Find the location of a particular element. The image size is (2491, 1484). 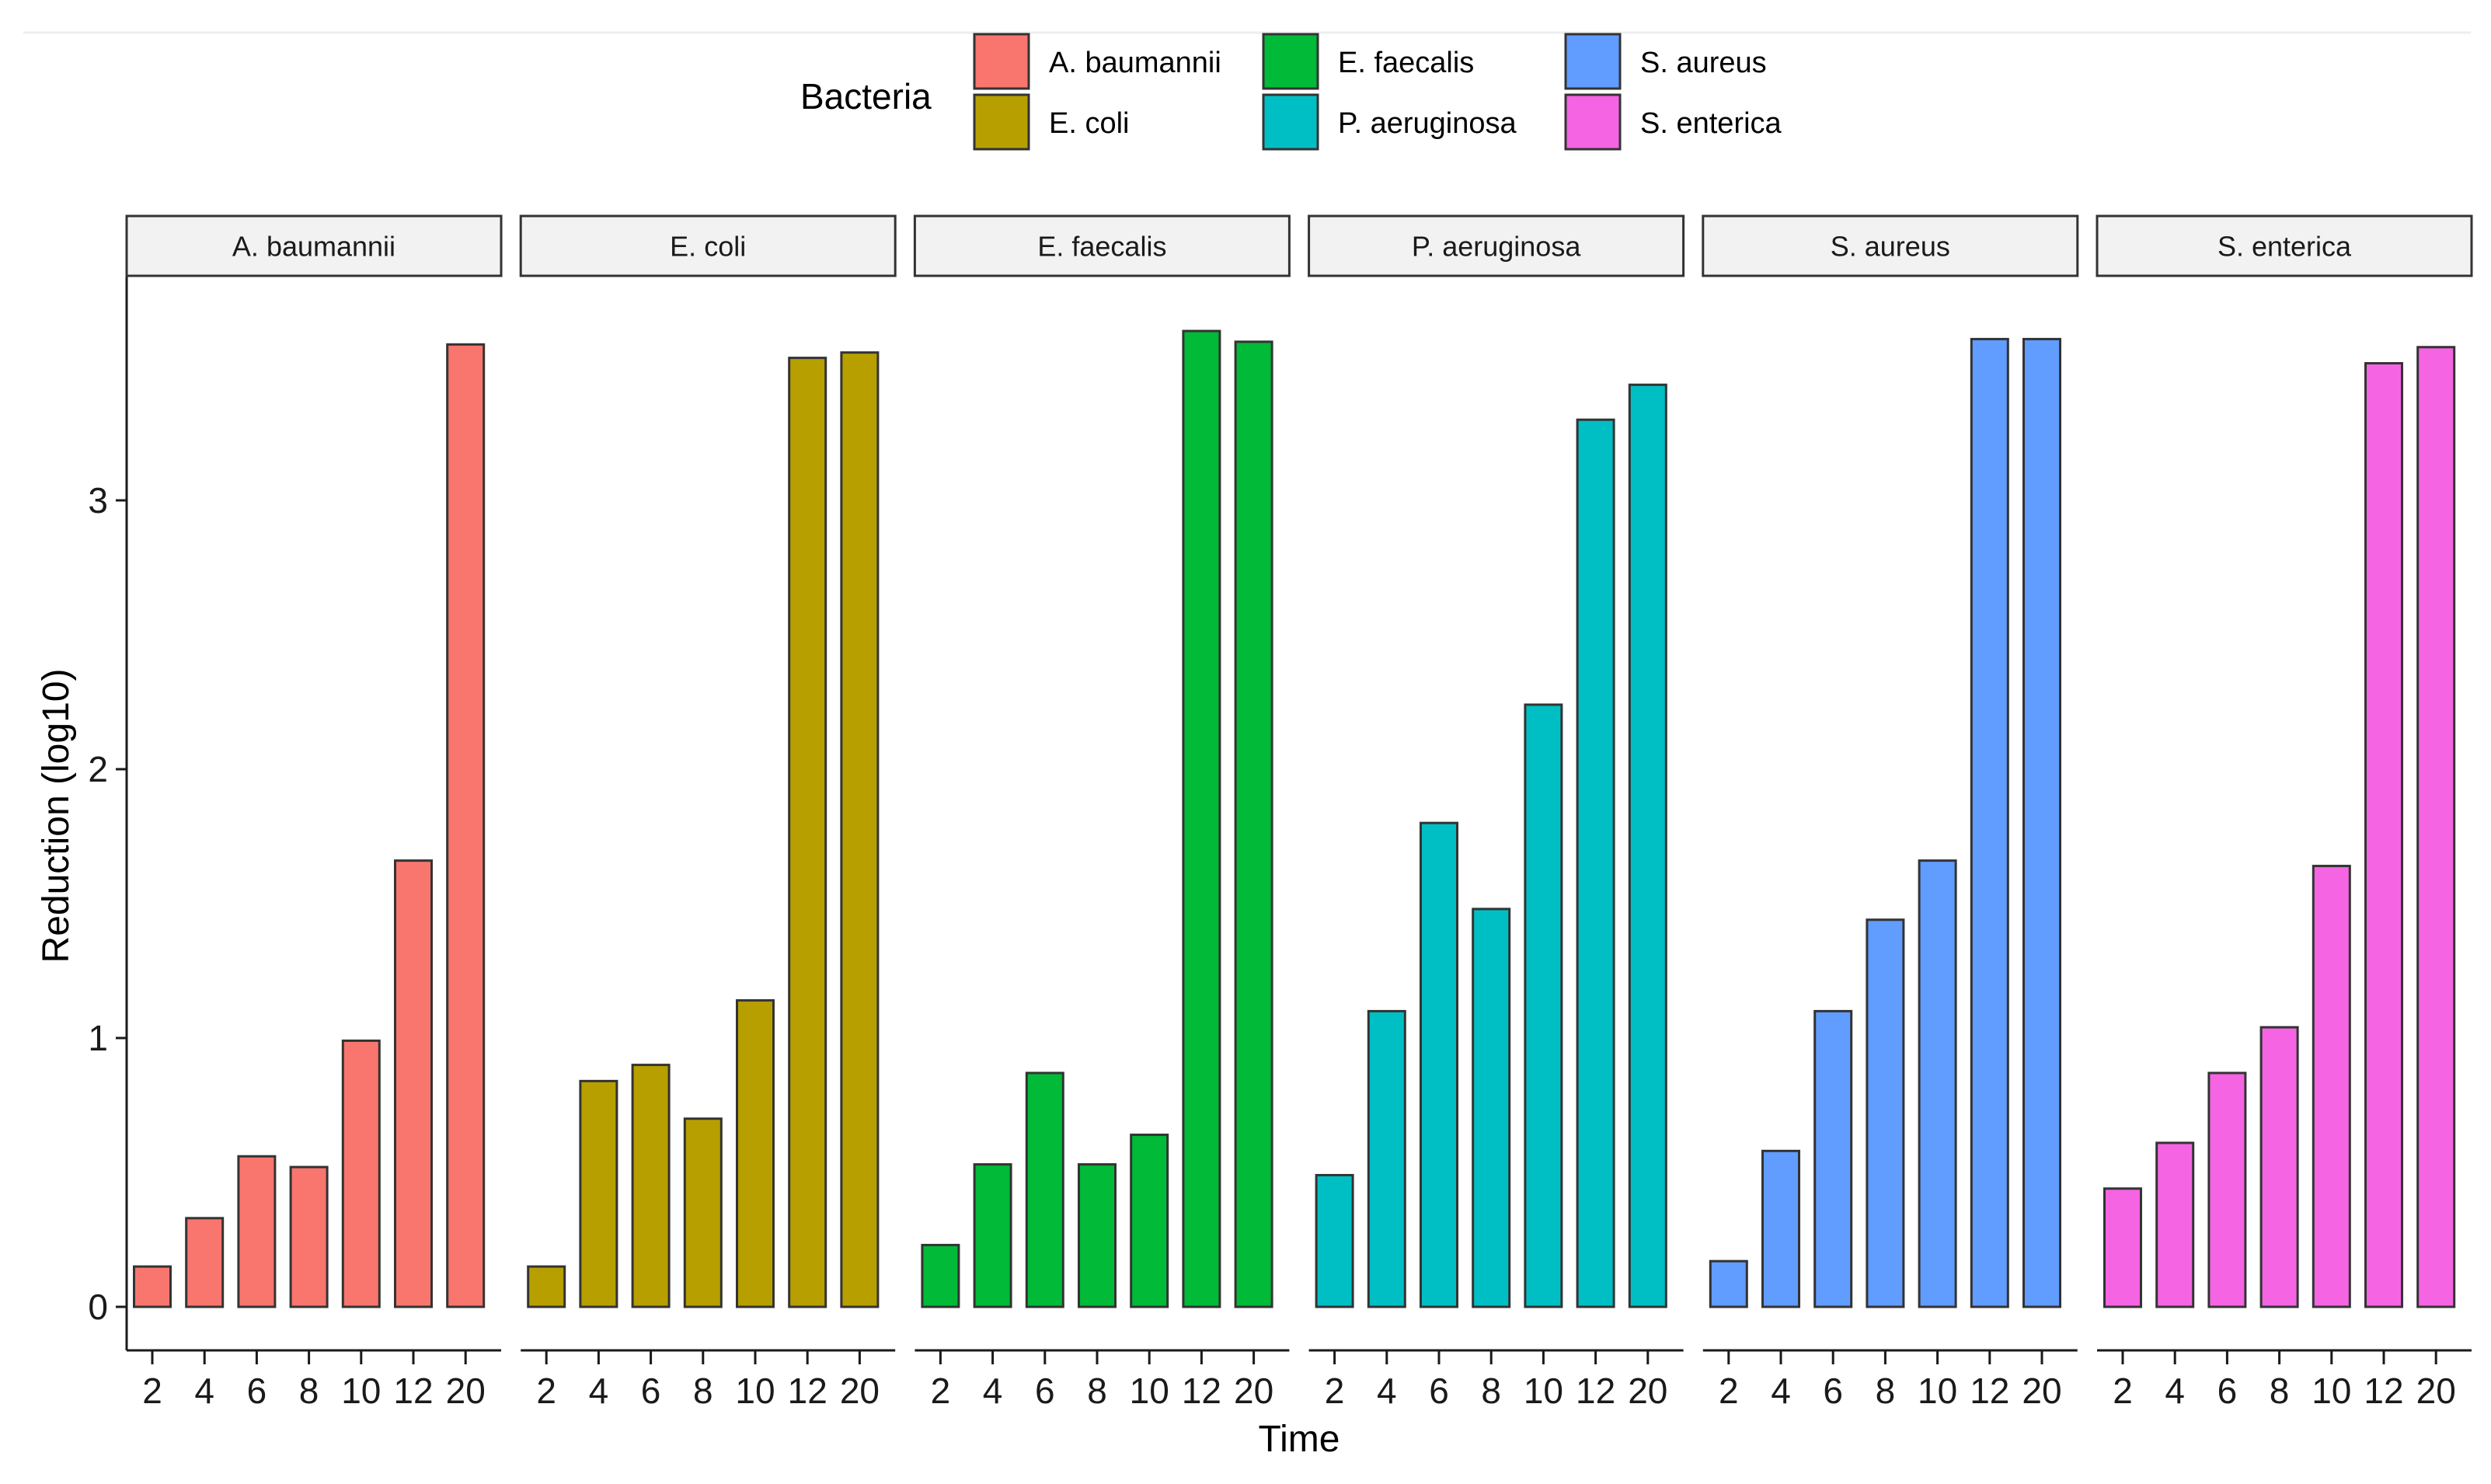

legend-item-p-aeruginosa: P. aeruginosa is located at coordinates (1390, 122).